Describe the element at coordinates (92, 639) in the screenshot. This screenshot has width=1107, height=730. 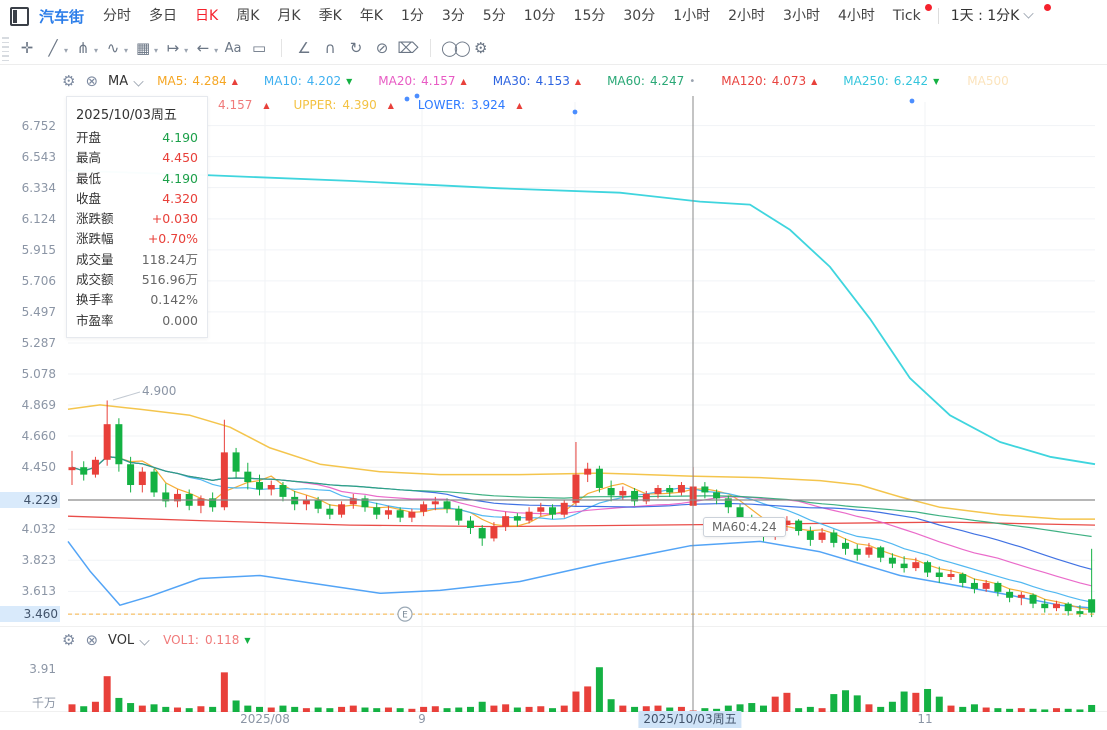
I see `vol-close-icon: ⊗` at that location.